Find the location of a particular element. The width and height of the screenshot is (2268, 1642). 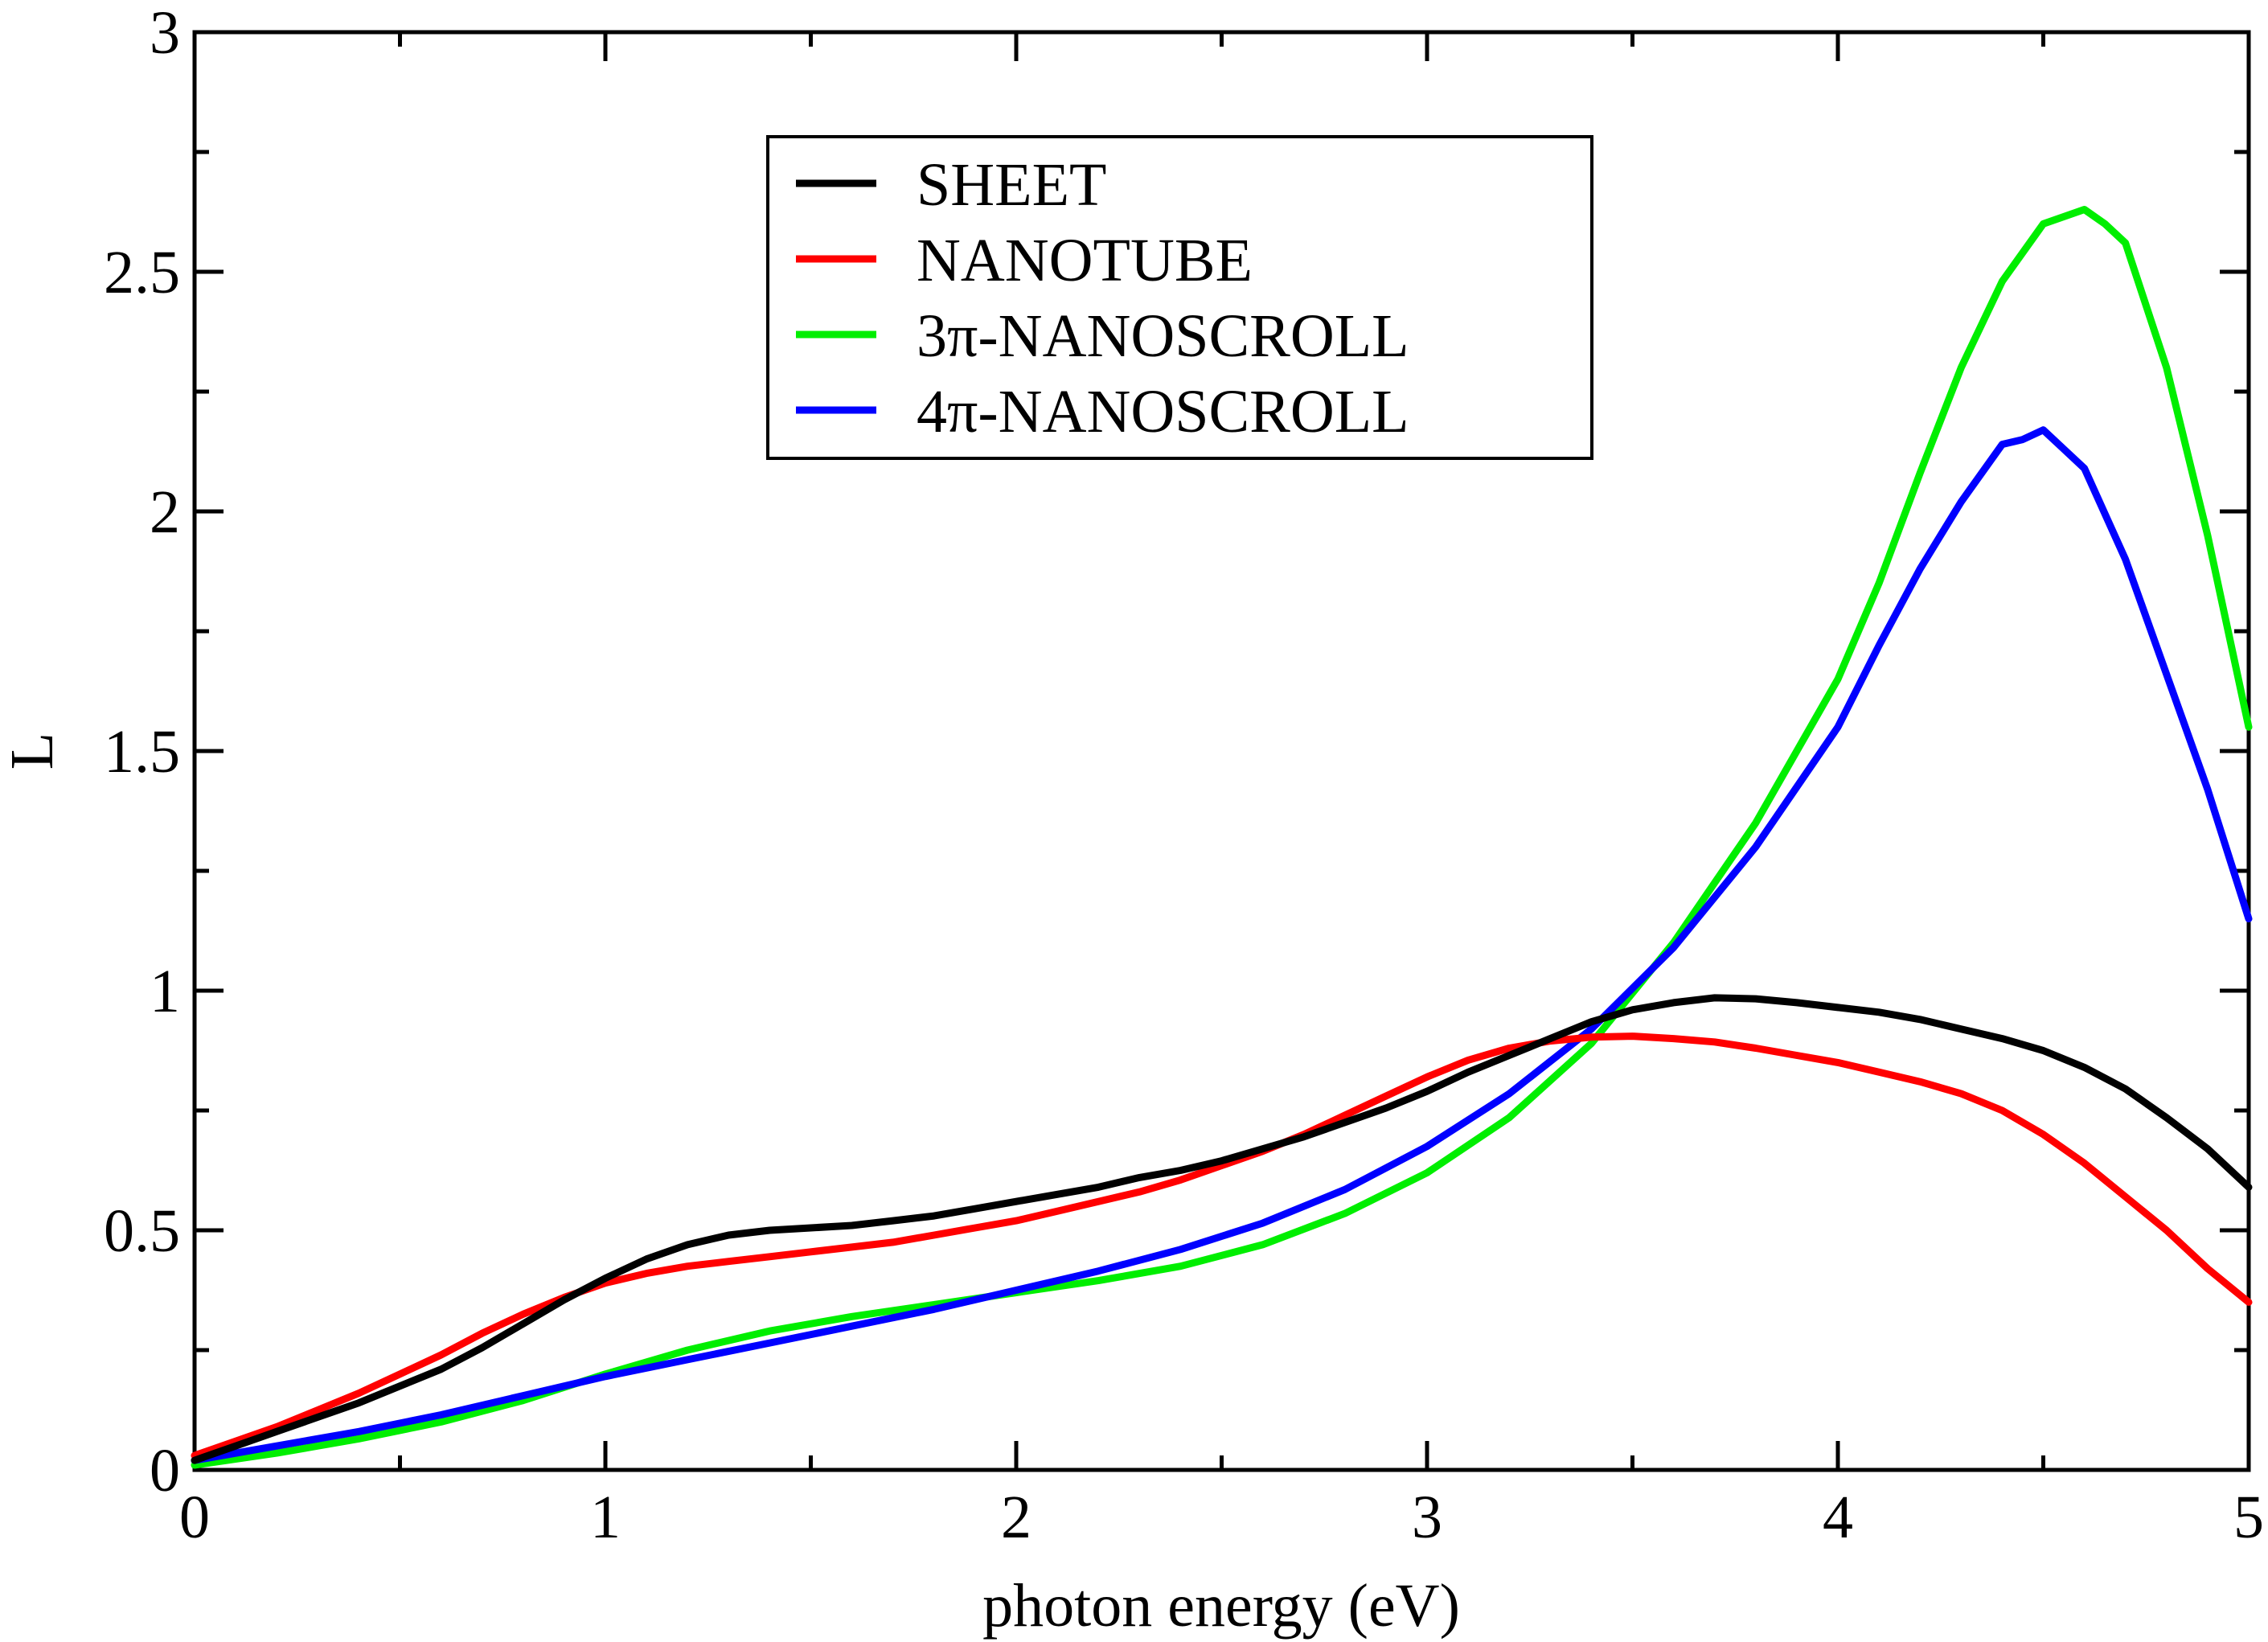

legend: SHEET NANOTUBE 3π-NANOSCROLL 4π-NANOSCROLL is located at coordinates (1179, 297).